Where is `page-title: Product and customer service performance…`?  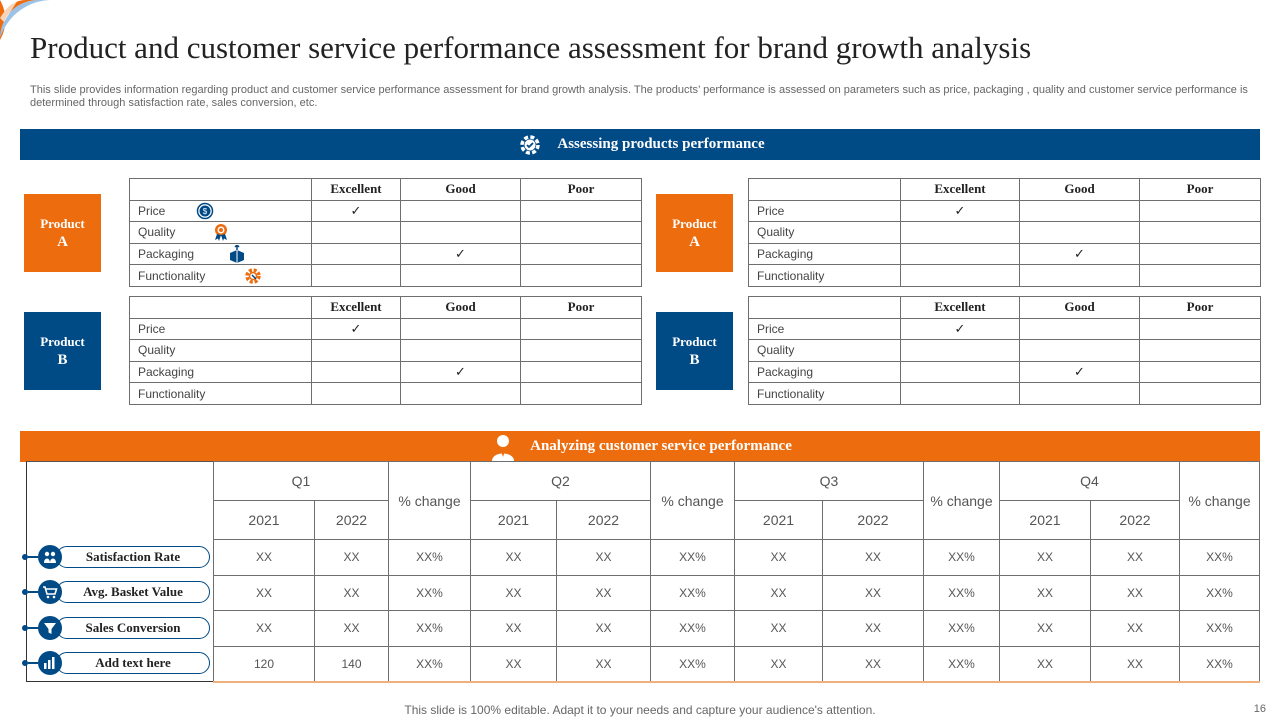 page-title: Product and customer service performance… is located at coordinates (531, 47).